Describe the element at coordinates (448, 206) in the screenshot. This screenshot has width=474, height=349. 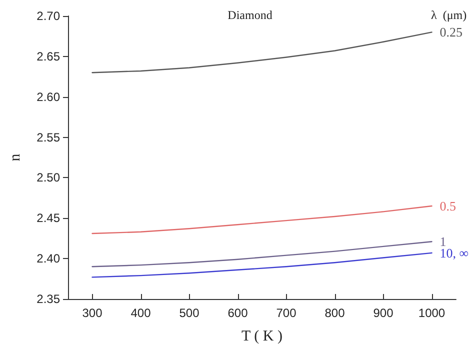
I see `series-label: 0.5` at that location.